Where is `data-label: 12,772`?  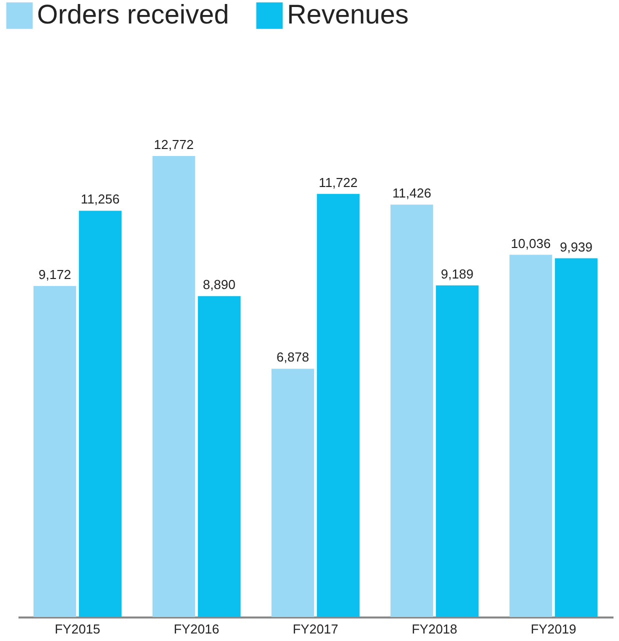 data-label: 12,772 is located at coordinates (174, 144).